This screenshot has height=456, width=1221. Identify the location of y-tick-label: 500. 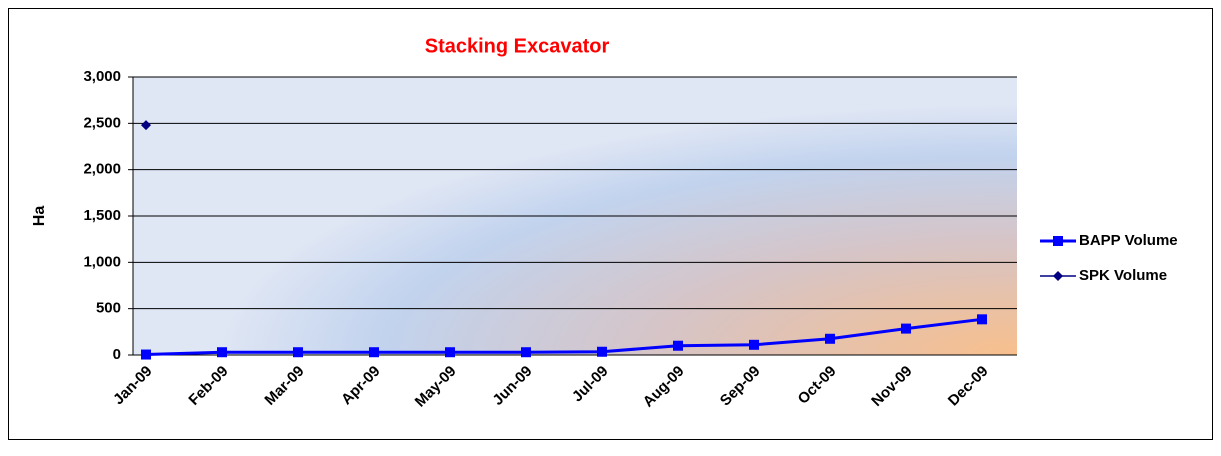
(108, 308).